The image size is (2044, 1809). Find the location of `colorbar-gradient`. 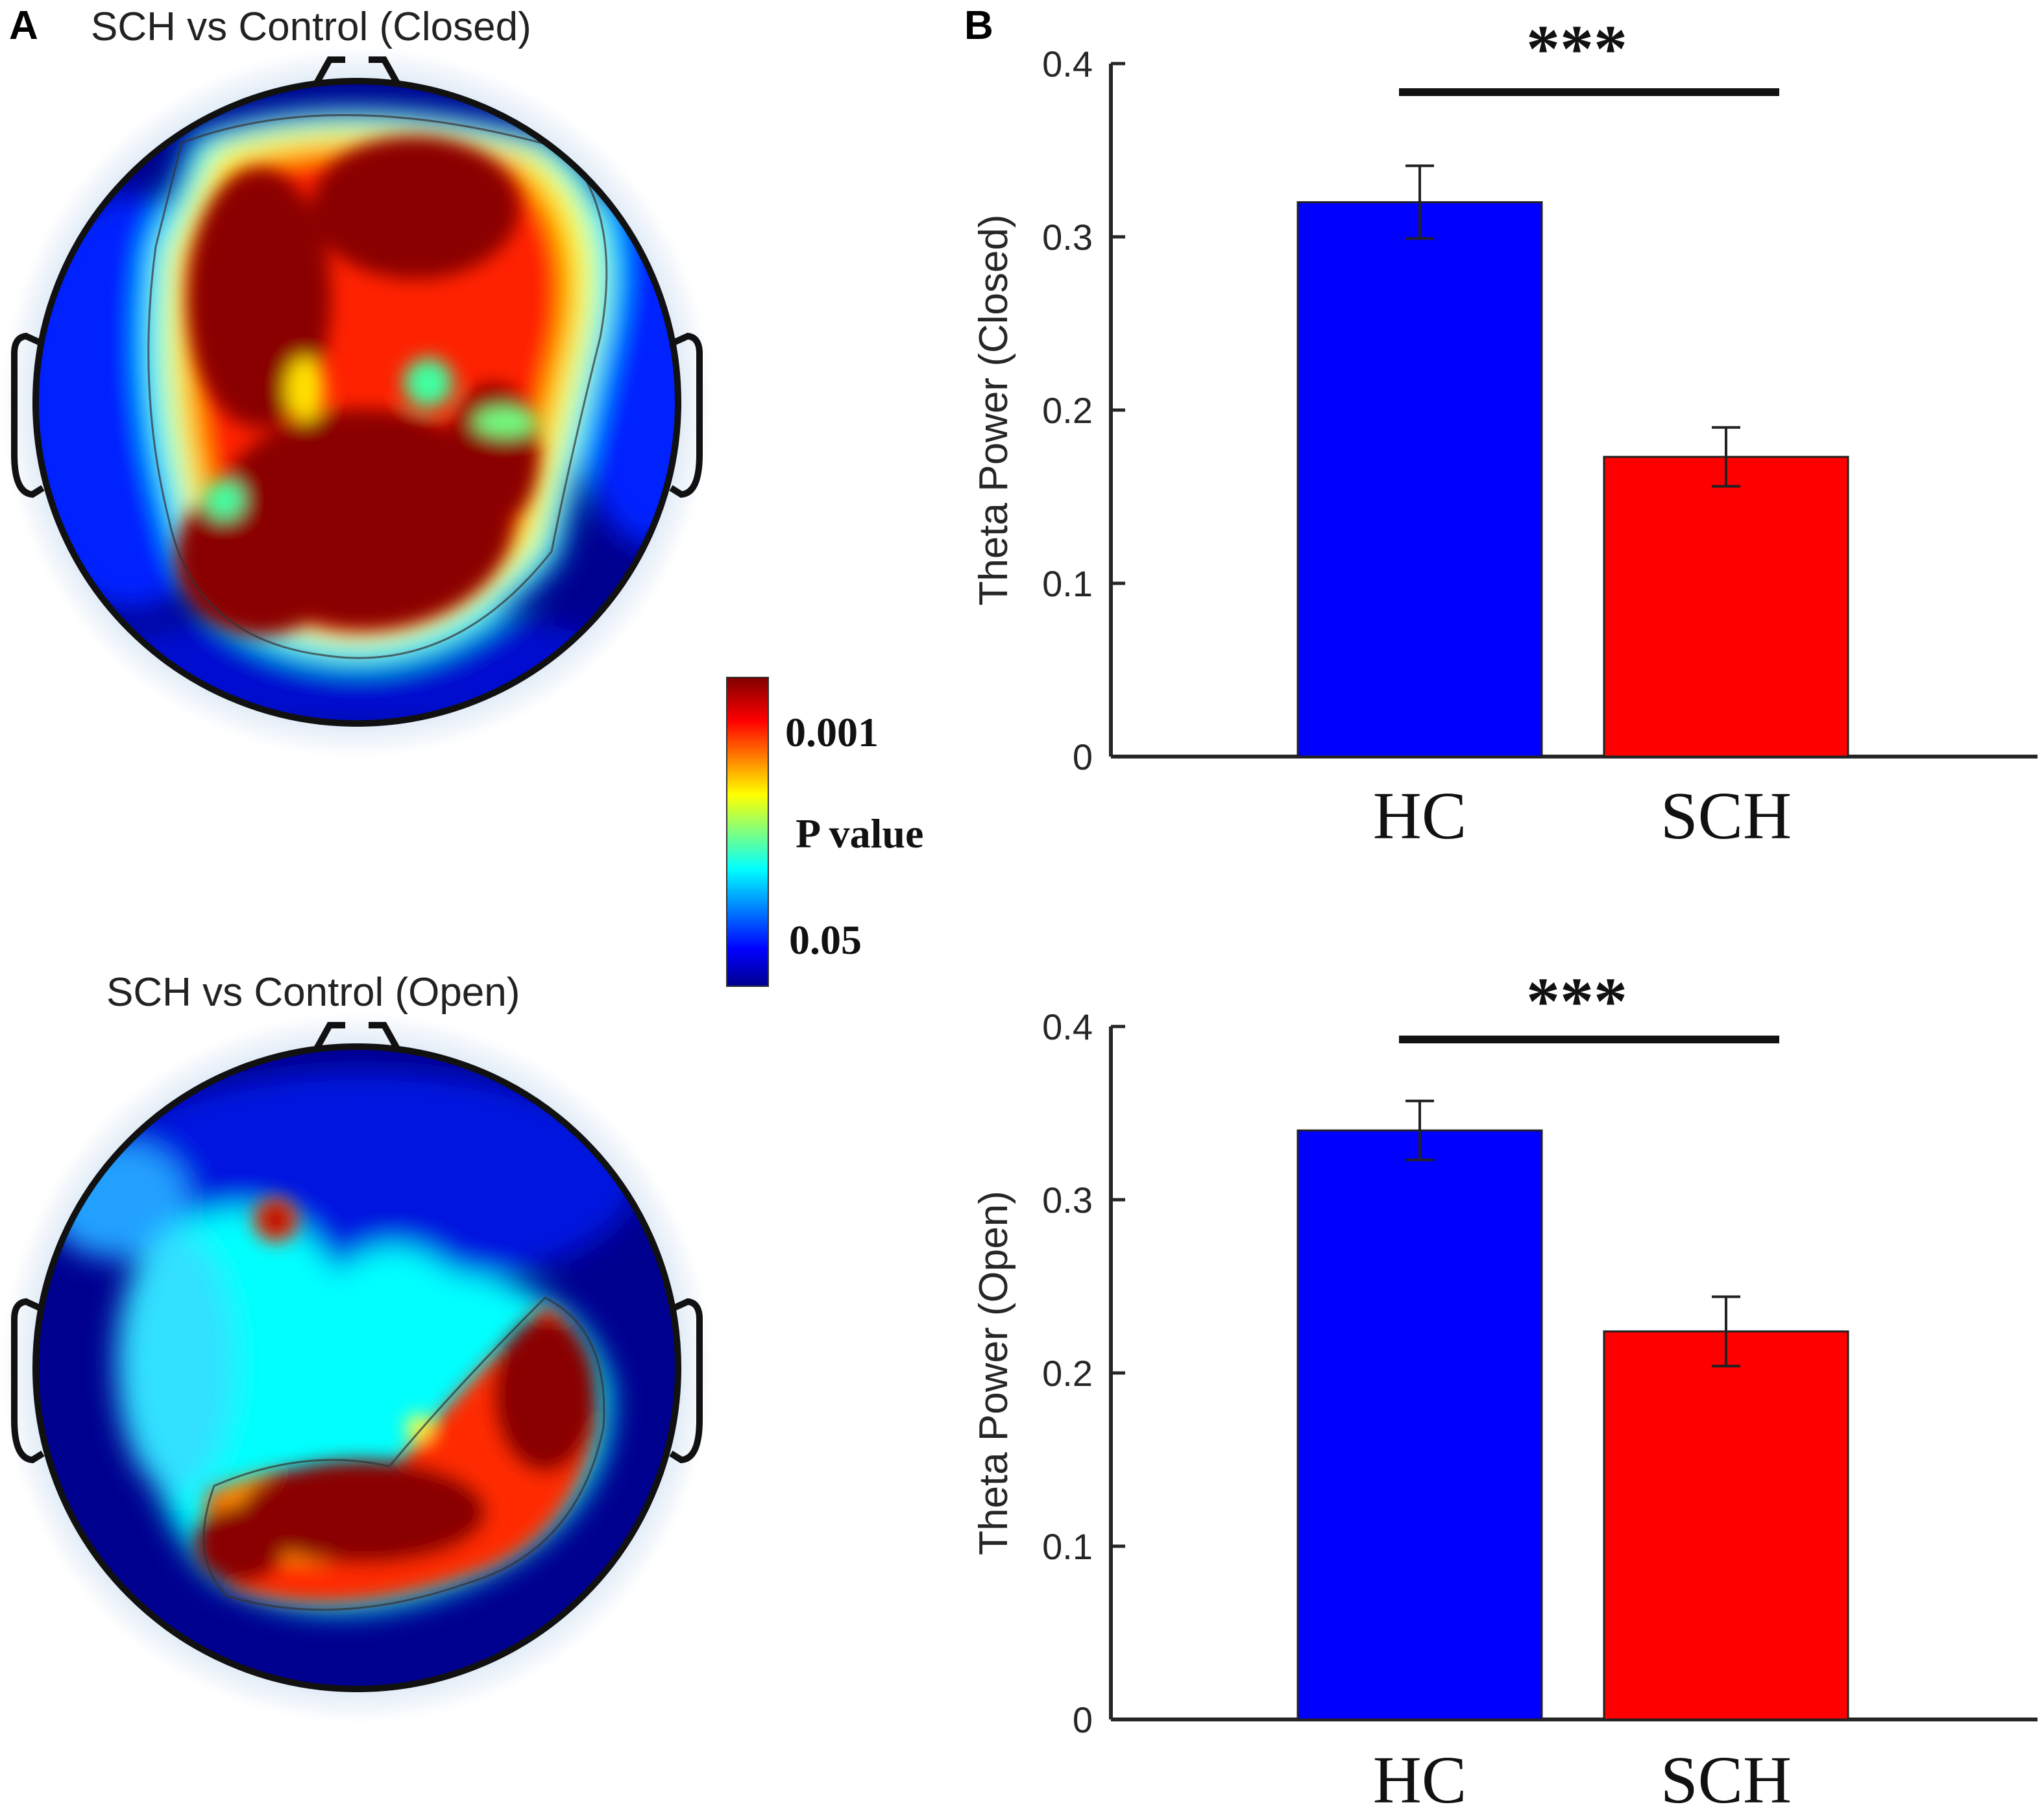

colorbar-gradient is located at coordinates (747, 832).